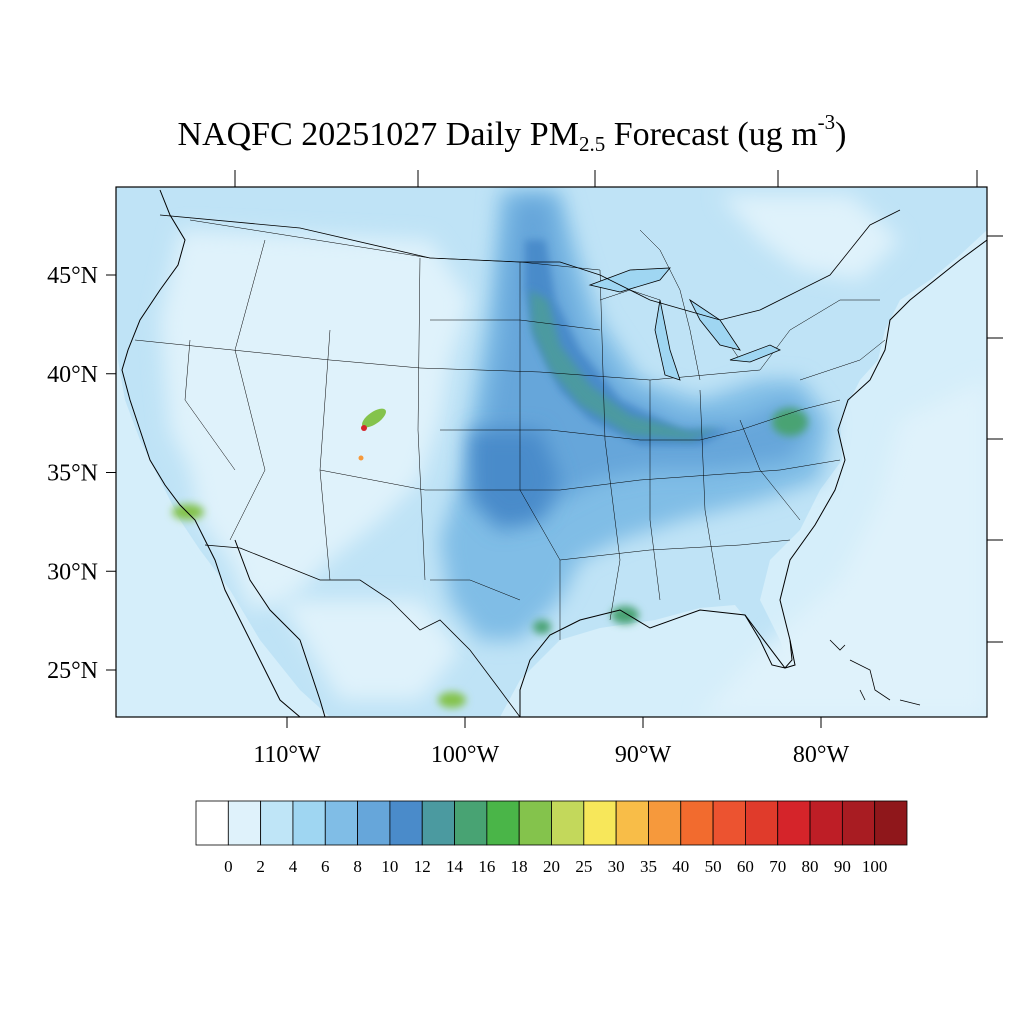 This screenshot has width=1024, height=1024. What do you see at coordinates (643, 755) in the screenshot?
I see `lon-tick-label: 90°W` at bounding box center [643, 755].